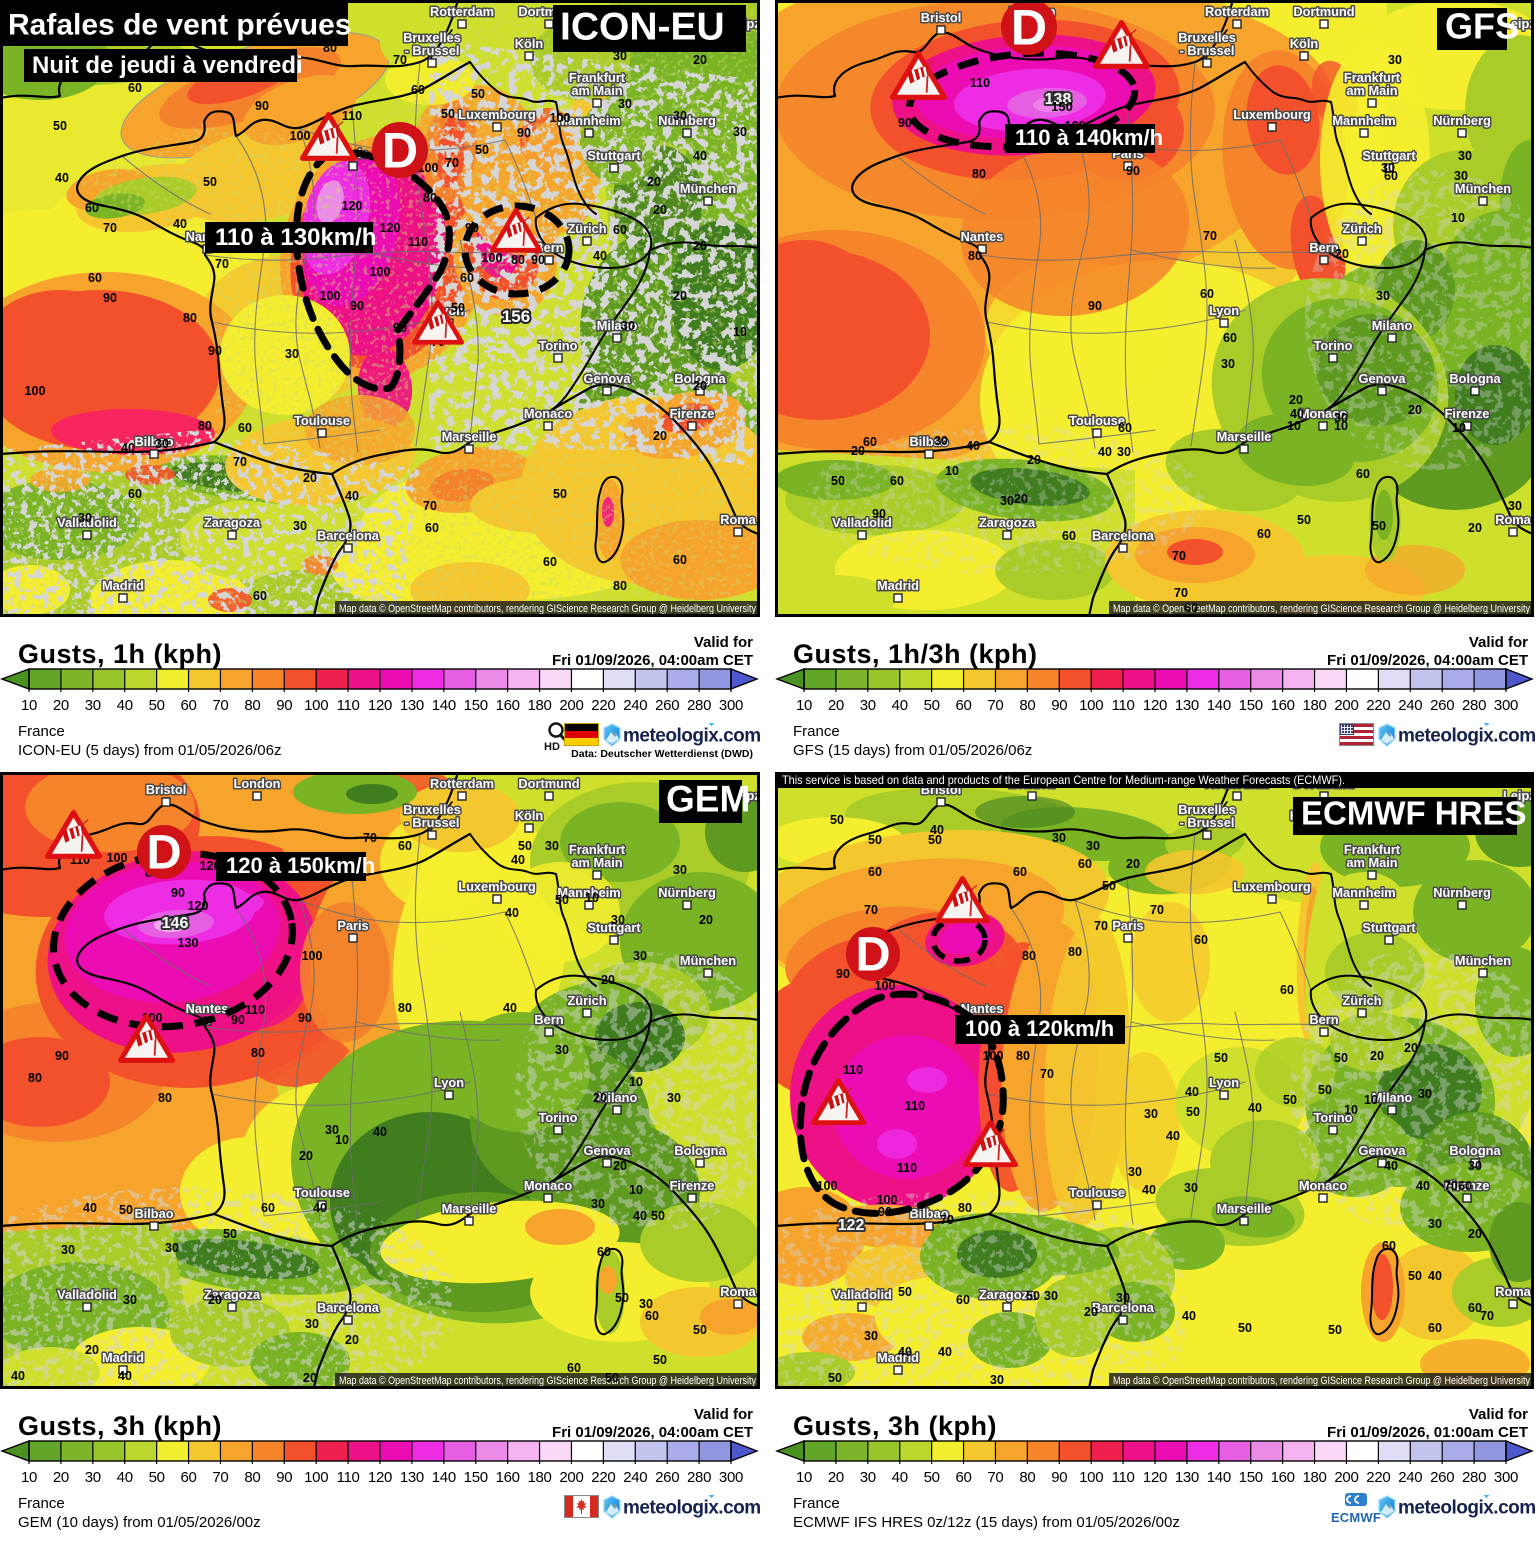 The image size is (1540, 1542). What do you see at coordinates (1483, 188) in the screenshot?
I see `svg-text: München` at bounding box center [1483, 188].